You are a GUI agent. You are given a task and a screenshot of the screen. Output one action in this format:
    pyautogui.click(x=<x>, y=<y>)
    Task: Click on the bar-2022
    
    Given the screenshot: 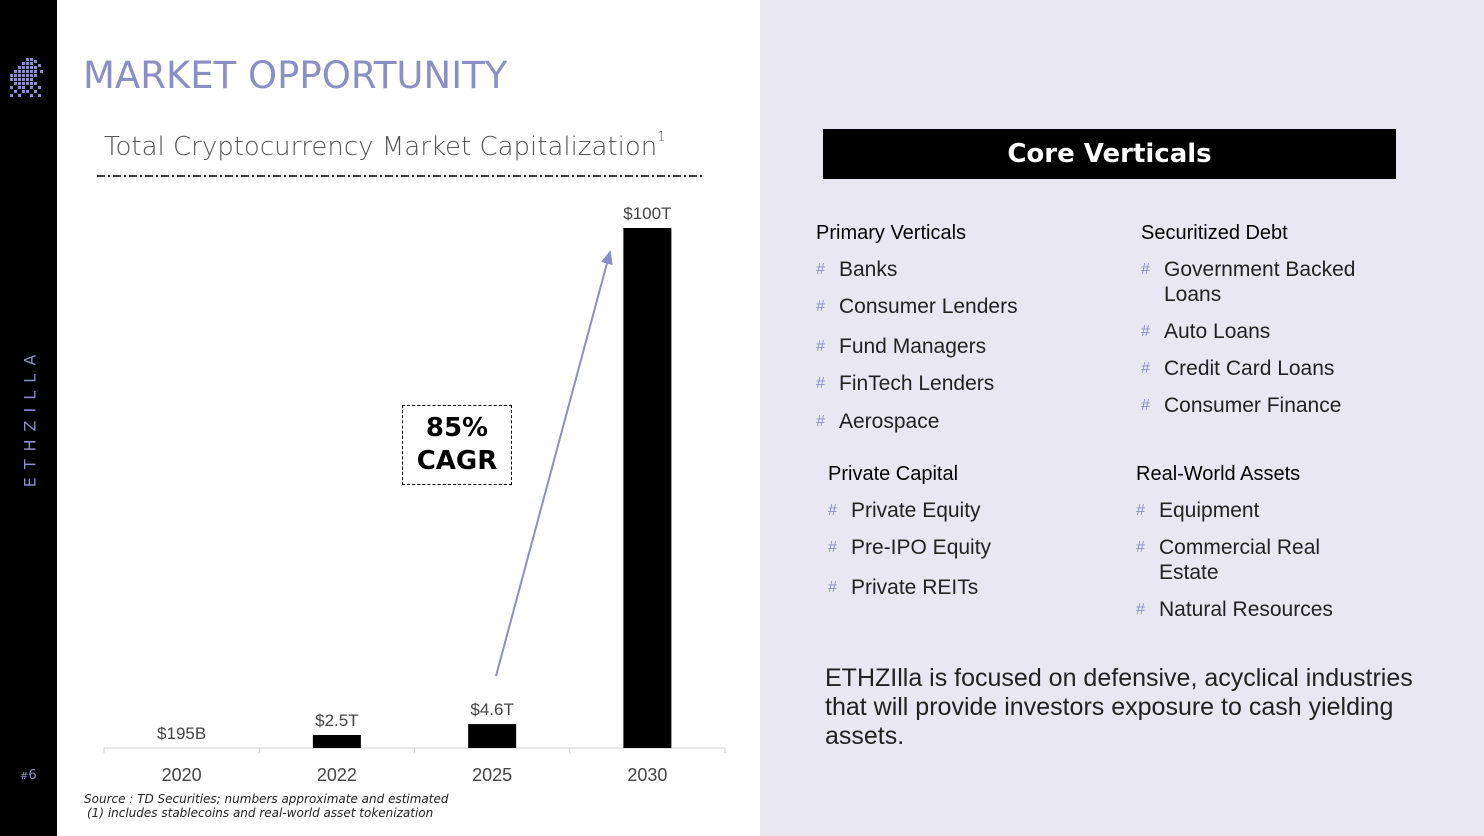 What is the action you would take?
    pyautogui.click(x=336, y=741)
    